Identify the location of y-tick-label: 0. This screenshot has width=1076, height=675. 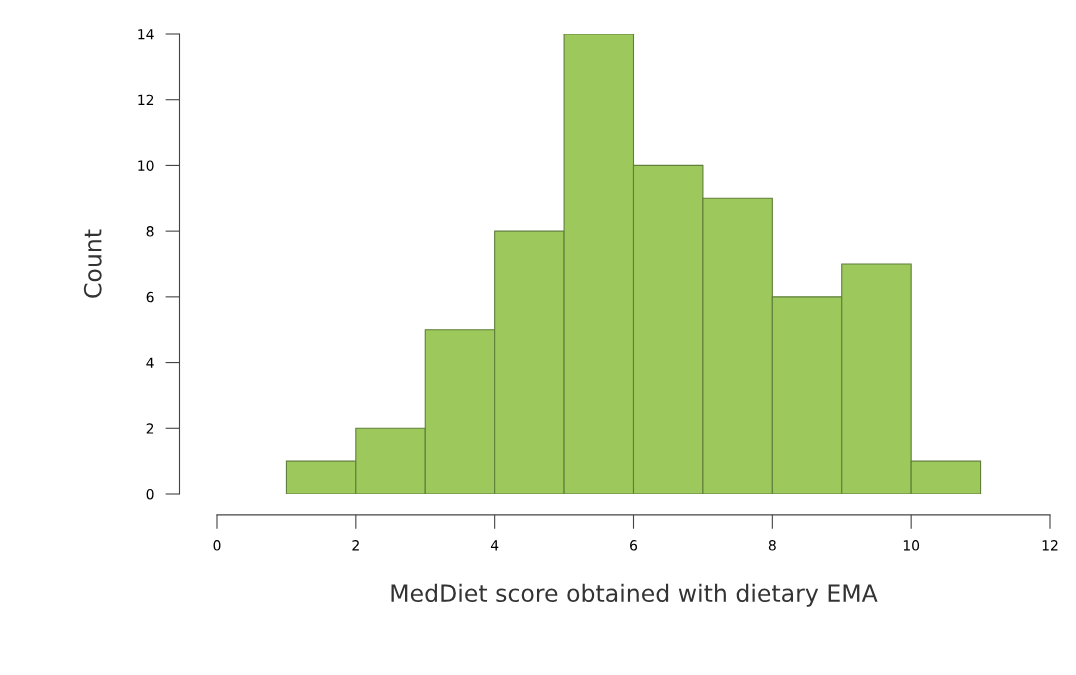
(150, 494).